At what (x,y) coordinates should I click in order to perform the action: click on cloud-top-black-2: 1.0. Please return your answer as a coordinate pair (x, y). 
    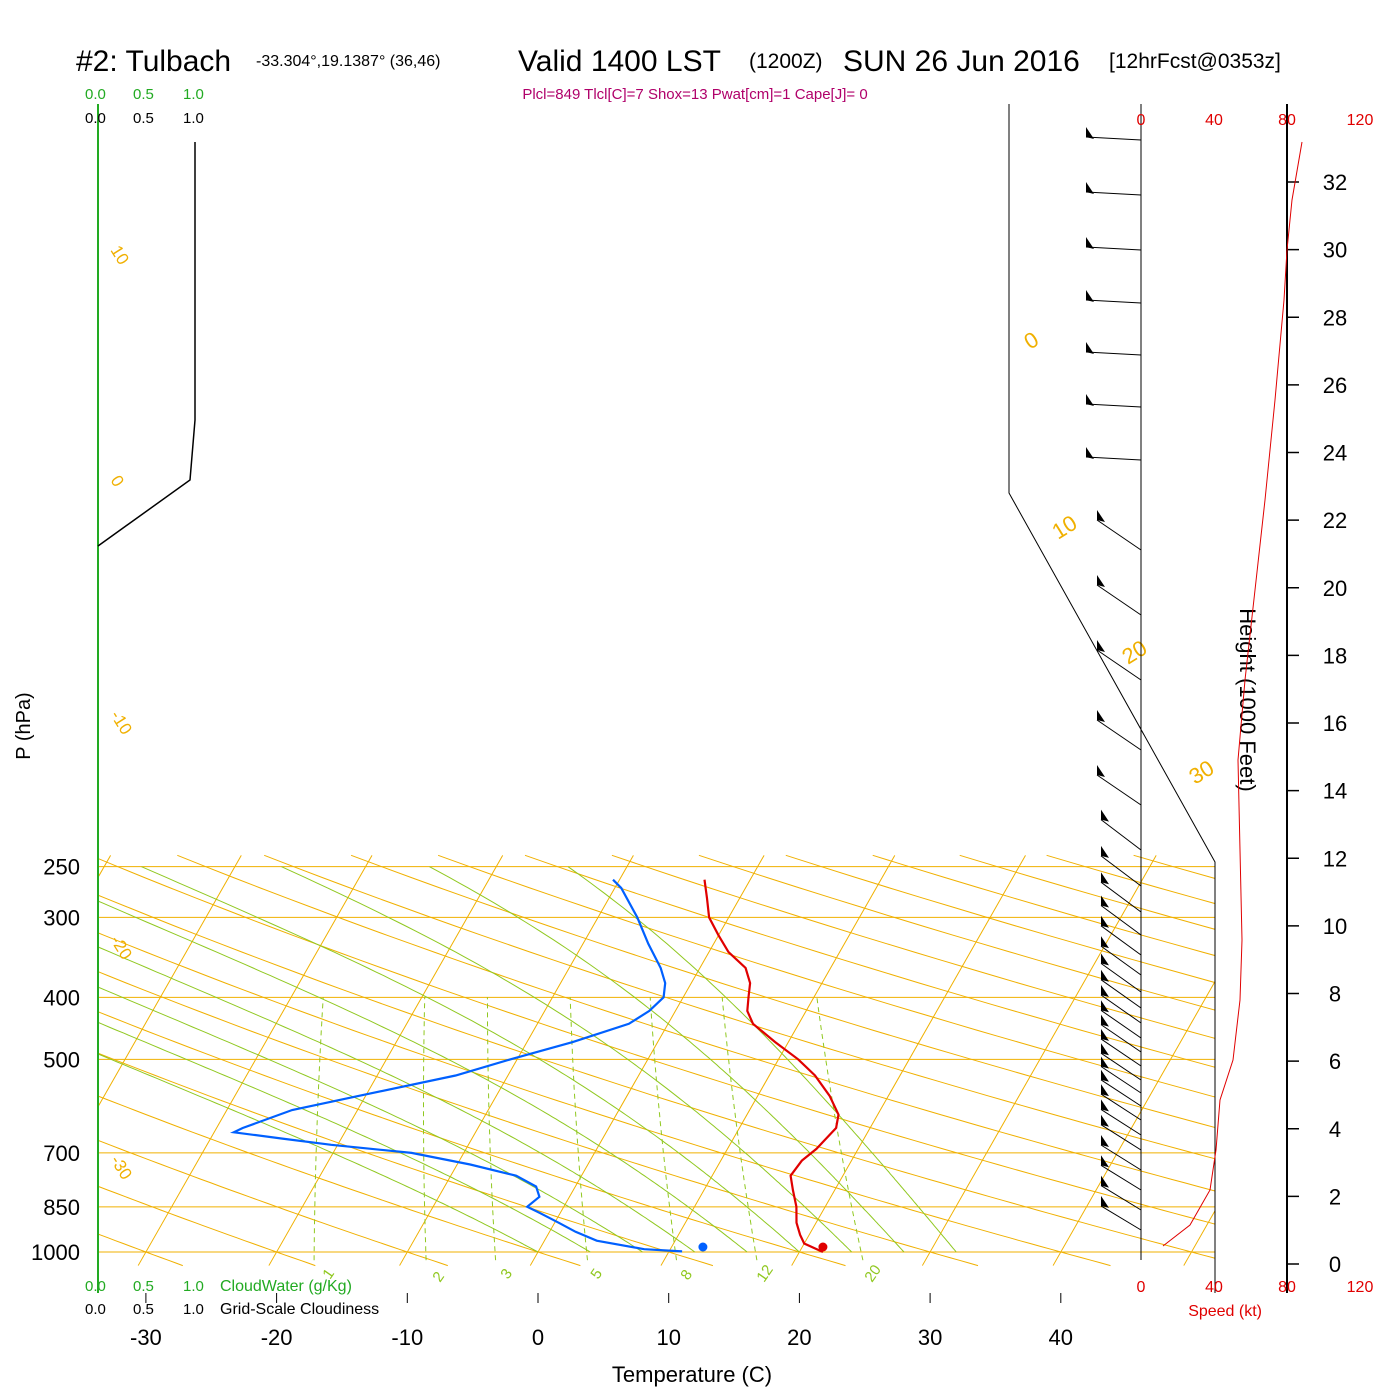
    Looking at the image, I should click on (193, 118).